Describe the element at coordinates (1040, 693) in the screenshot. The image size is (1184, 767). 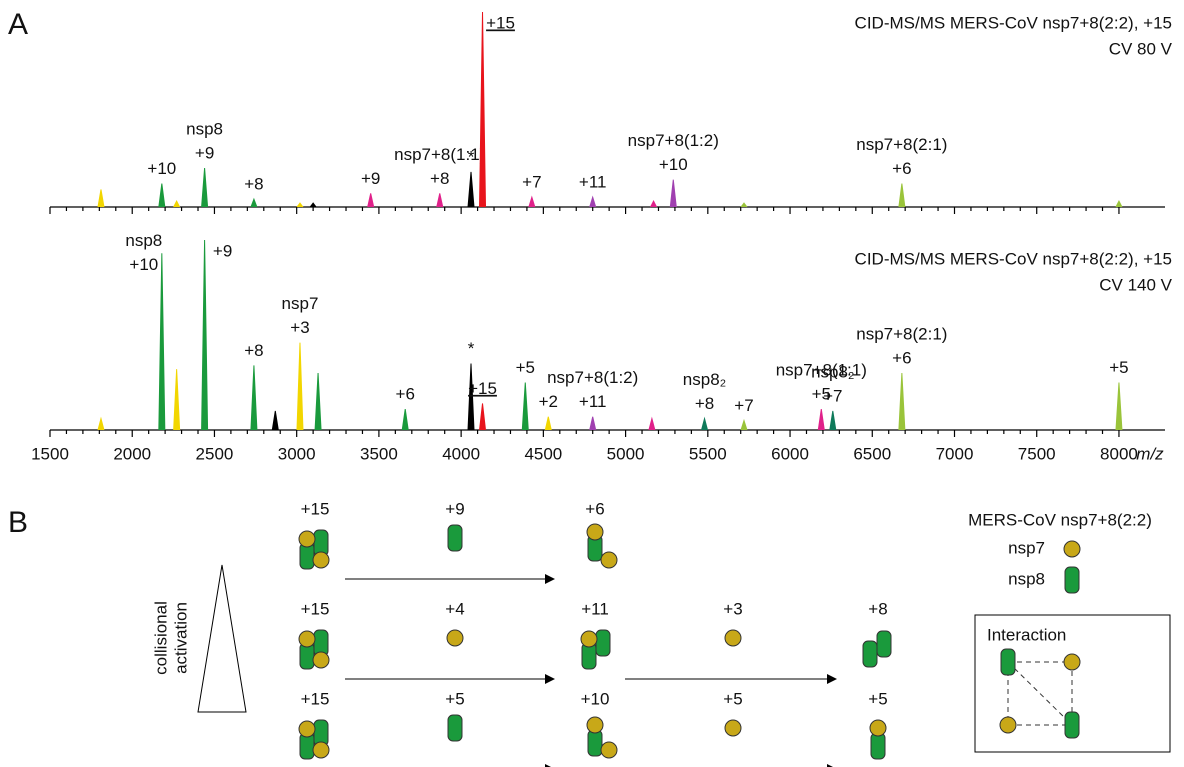
I see `interaction-lines` at that location.